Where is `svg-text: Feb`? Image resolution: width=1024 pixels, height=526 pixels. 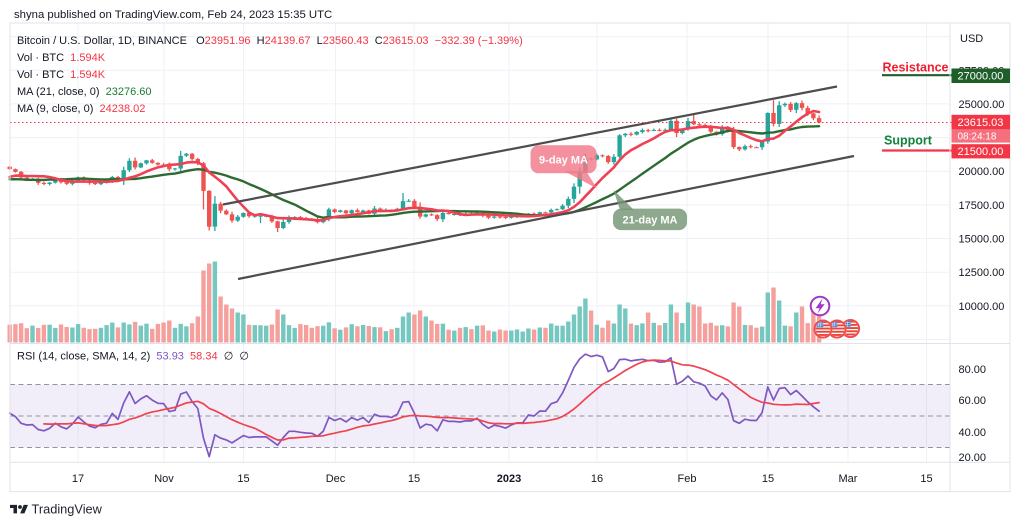 svg-text: Feb is located at coordinates (687, 479).